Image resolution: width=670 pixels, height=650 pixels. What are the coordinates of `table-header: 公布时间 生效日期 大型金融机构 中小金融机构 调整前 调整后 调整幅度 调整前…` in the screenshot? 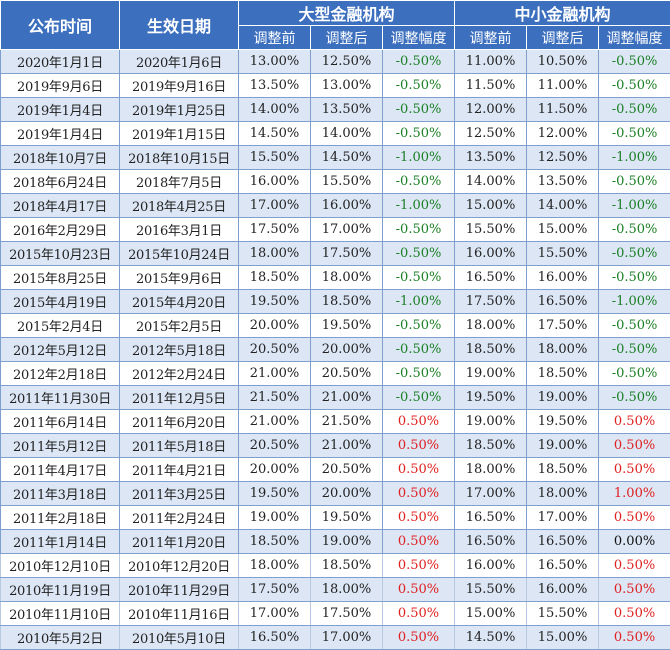 It's located at (335, 25).